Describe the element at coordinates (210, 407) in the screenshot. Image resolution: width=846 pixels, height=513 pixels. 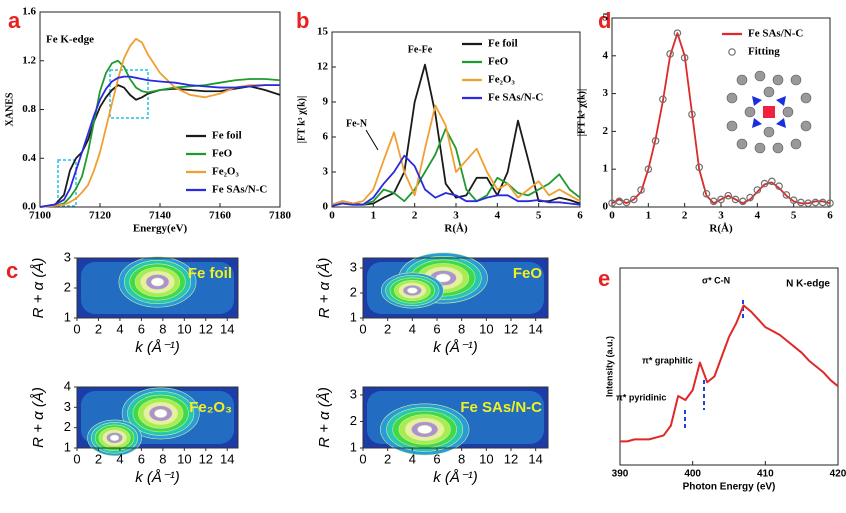
I see `contour-label: Fe₂O₃` at that location.